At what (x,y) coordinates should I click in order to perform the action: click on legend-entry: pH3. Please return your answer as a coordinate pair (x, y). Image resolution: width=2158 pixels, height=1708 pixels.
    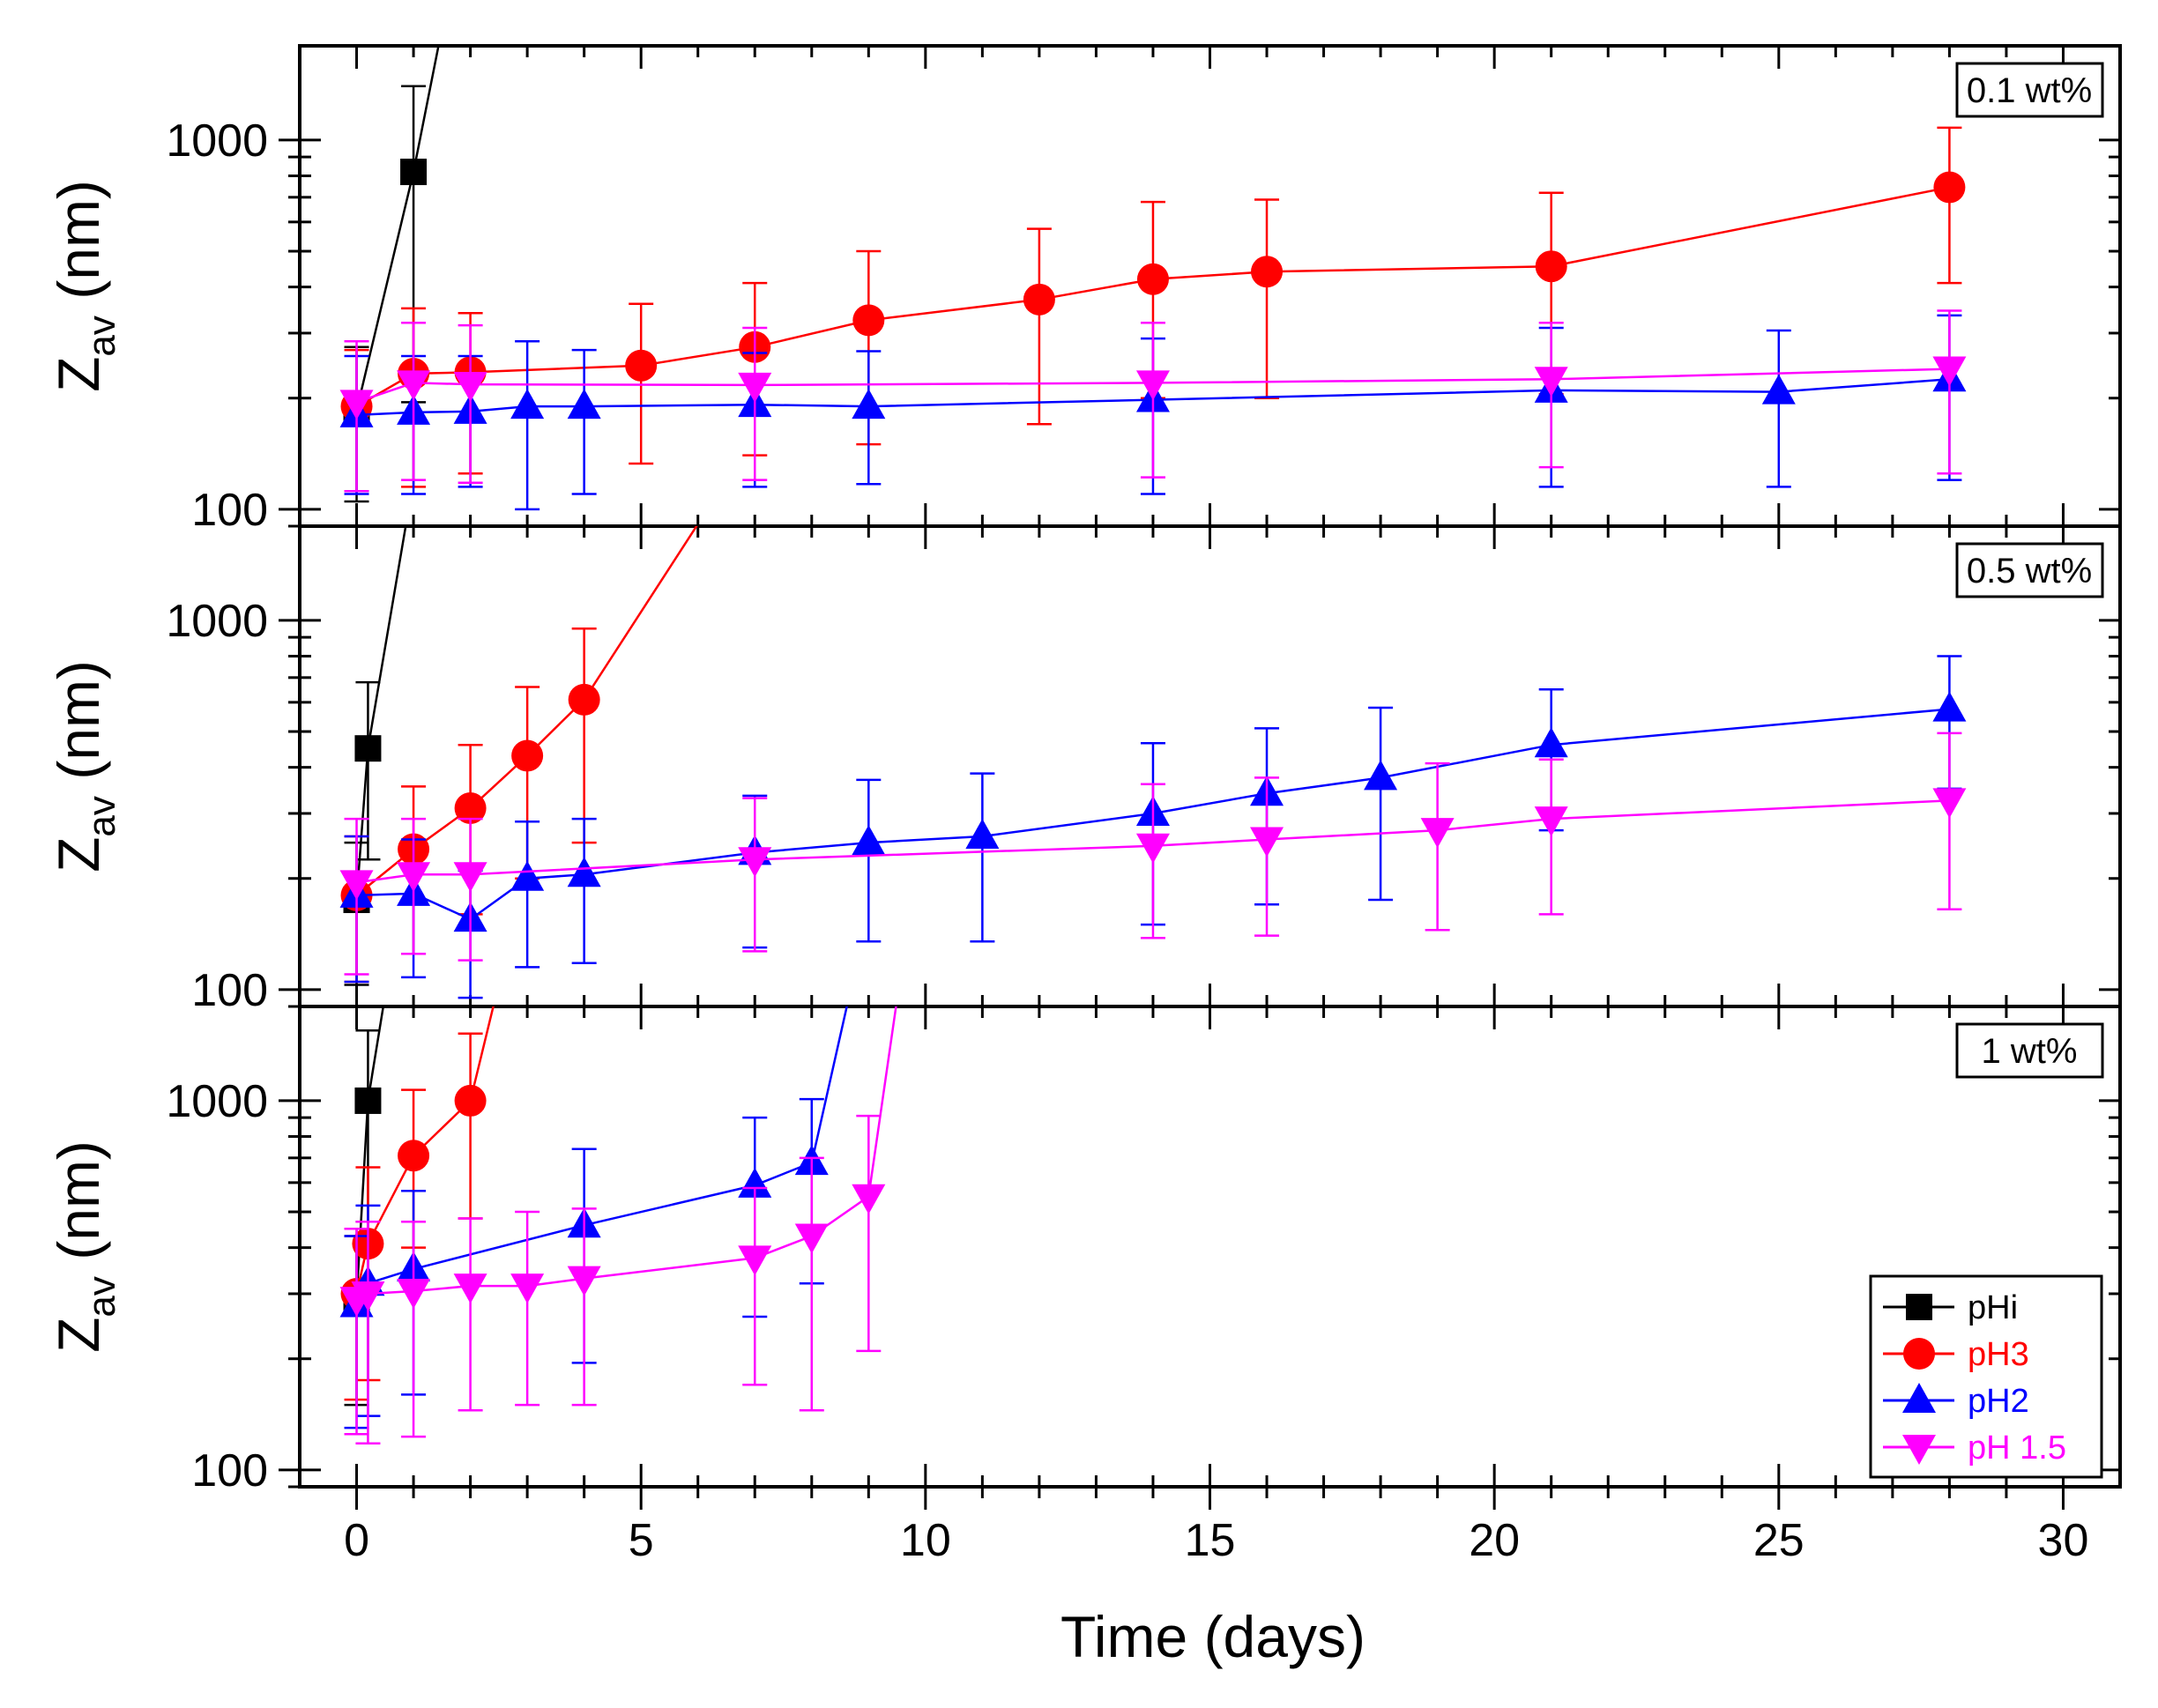
    Looking at the image, I should click on (1956, 1355).